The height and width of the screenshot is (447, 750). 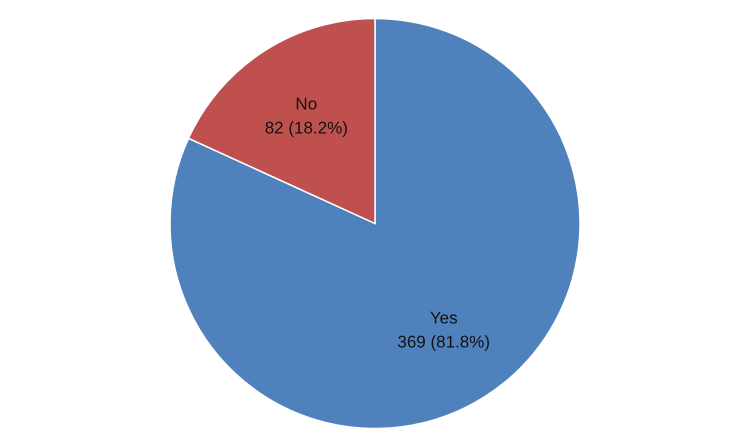 I want to click on slice-label: No, so click(x=306, y=104).